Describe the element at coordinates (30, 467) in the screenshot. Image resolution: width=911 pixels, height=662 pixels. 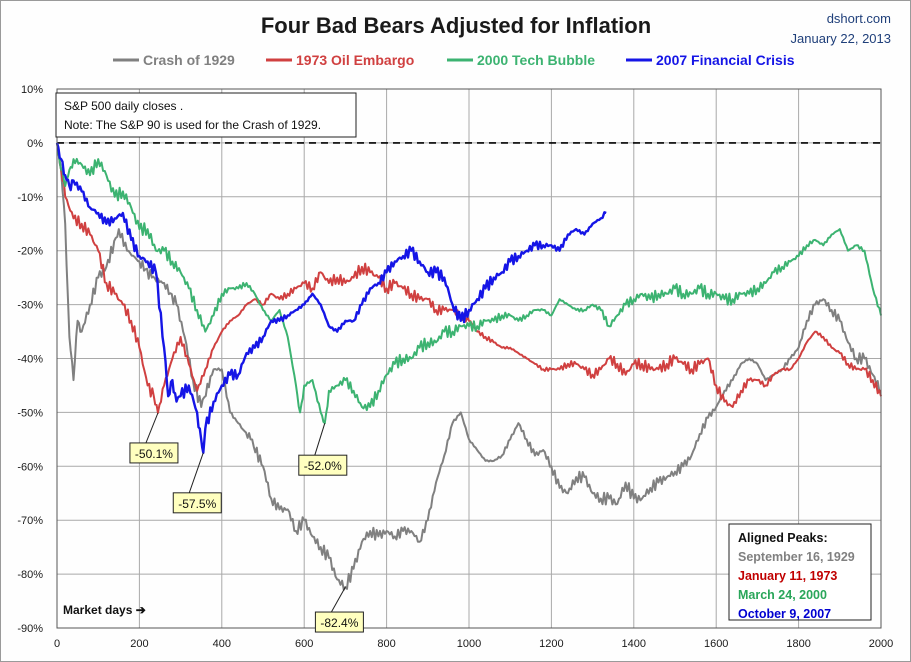
I see `y-tick-label: -60%` at that location.